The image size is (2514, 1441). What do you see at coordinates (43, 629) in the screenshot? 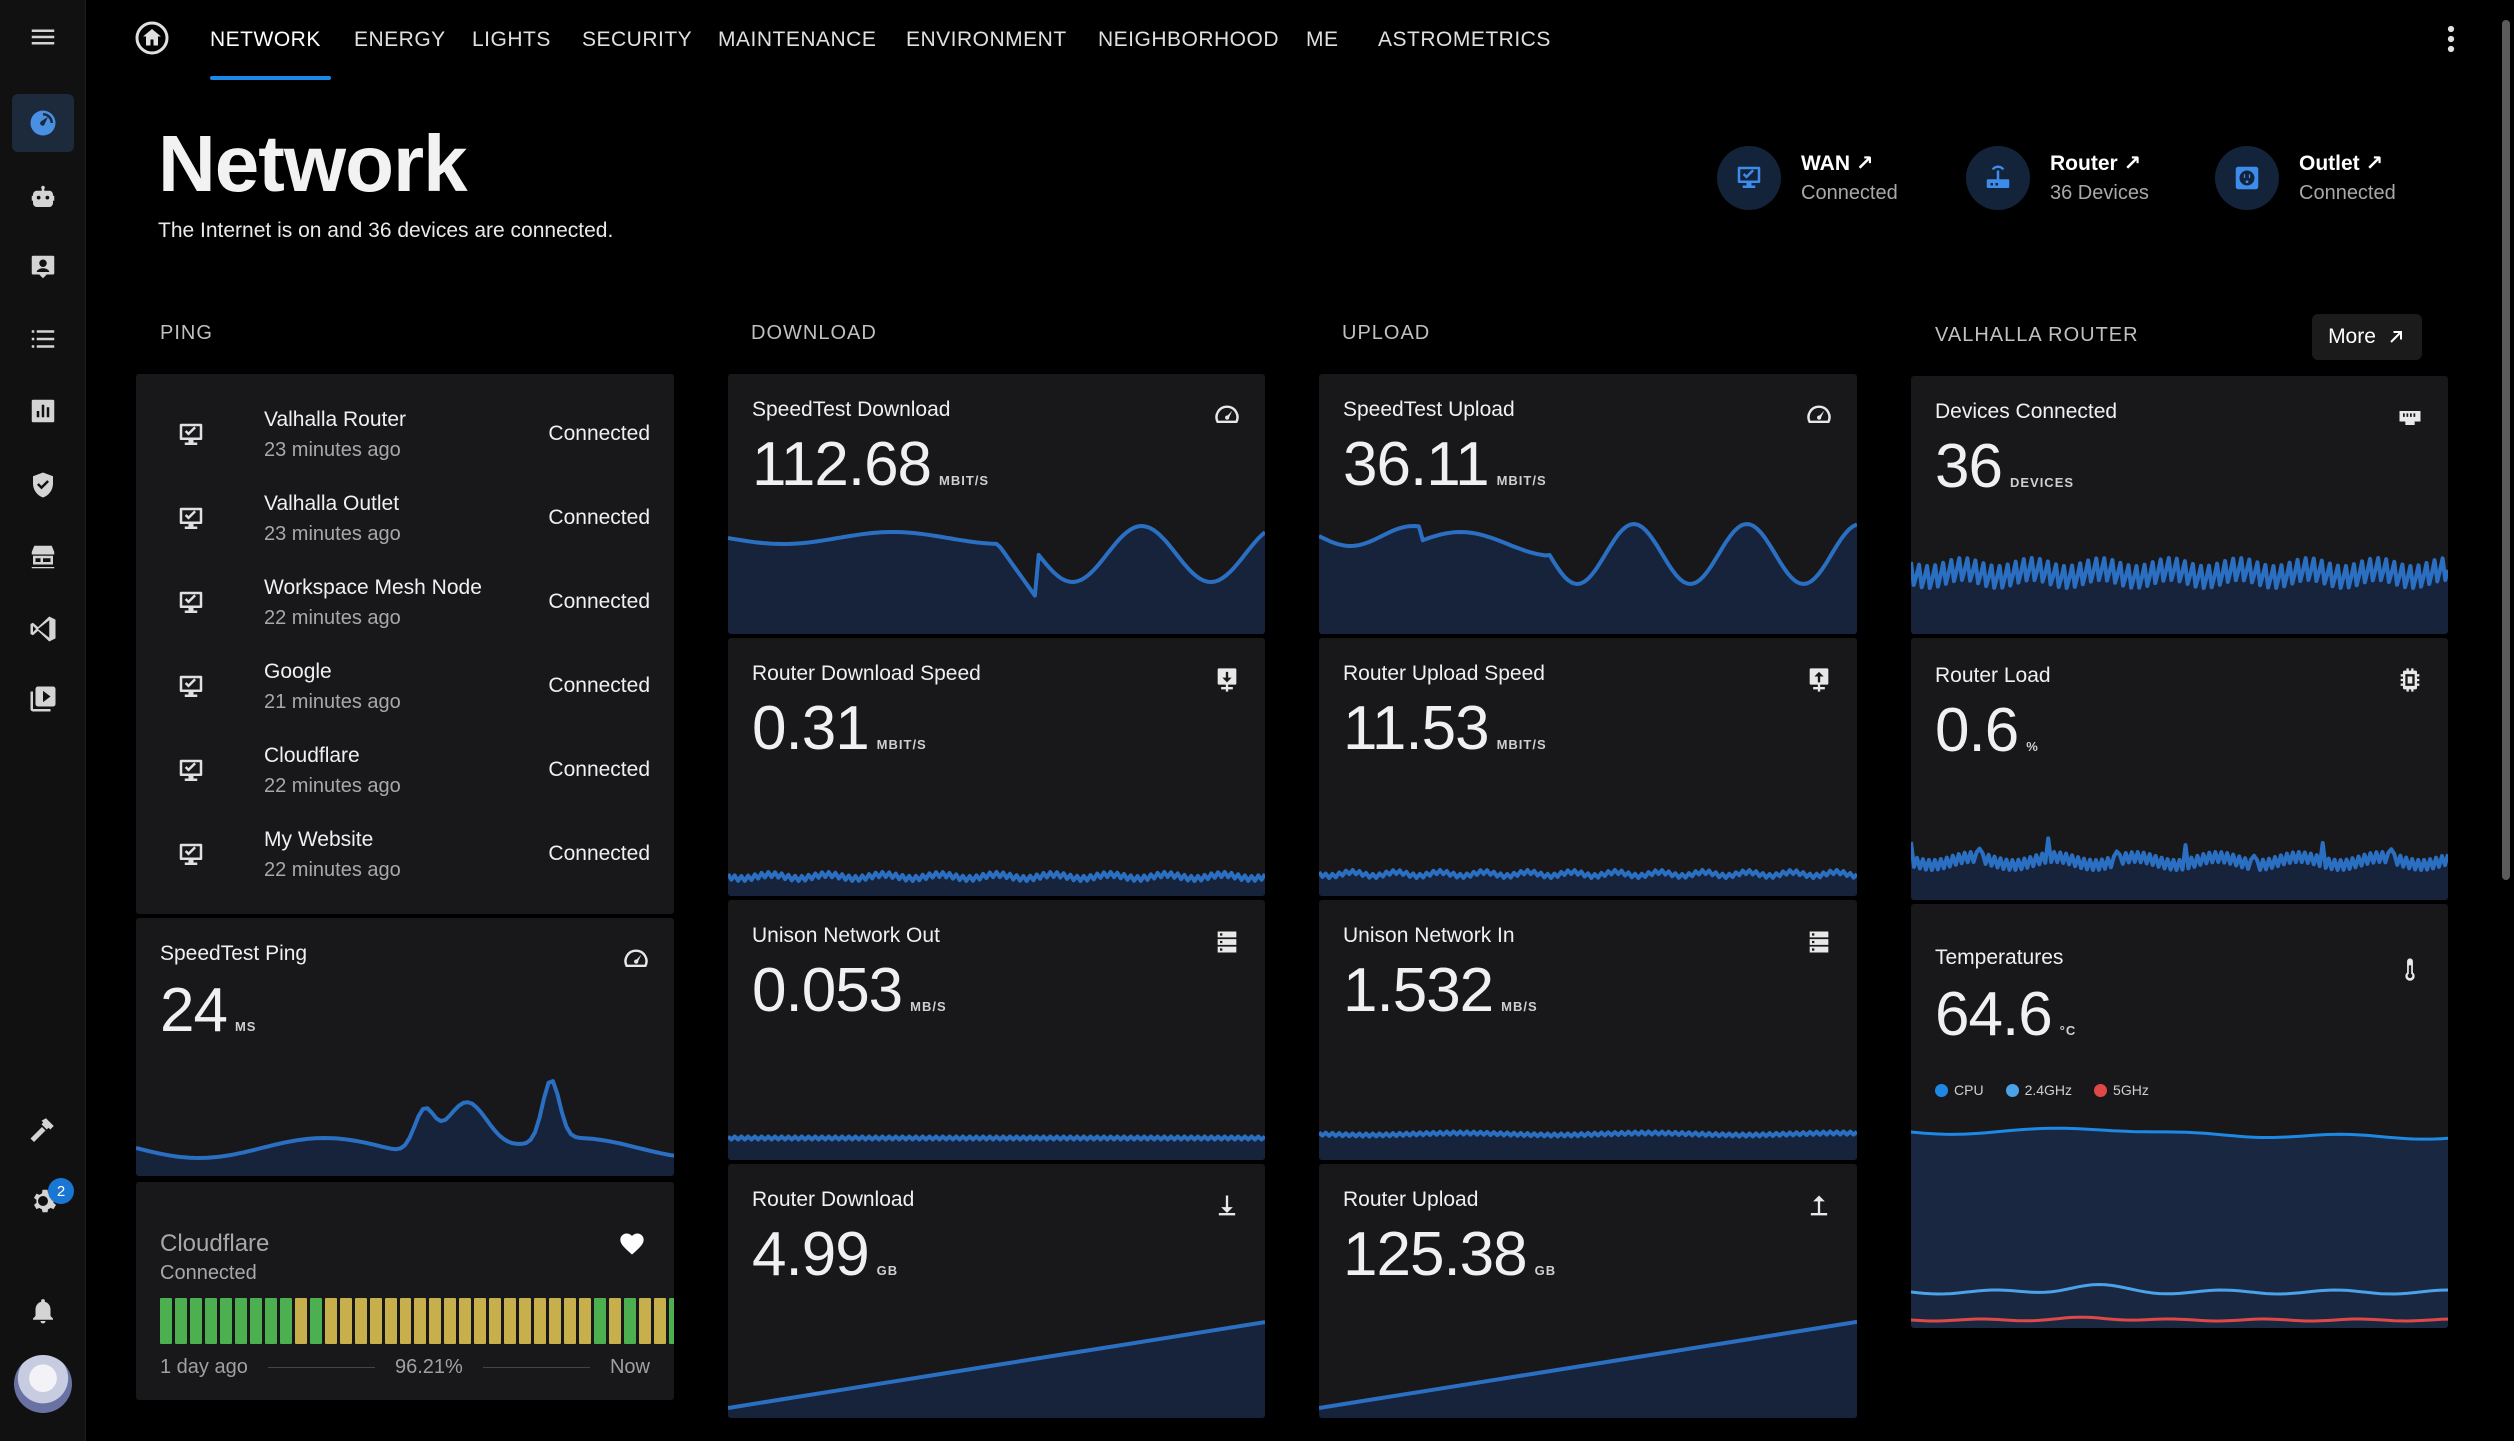
I see `vscode-icon` at bounding box center [43, 629].